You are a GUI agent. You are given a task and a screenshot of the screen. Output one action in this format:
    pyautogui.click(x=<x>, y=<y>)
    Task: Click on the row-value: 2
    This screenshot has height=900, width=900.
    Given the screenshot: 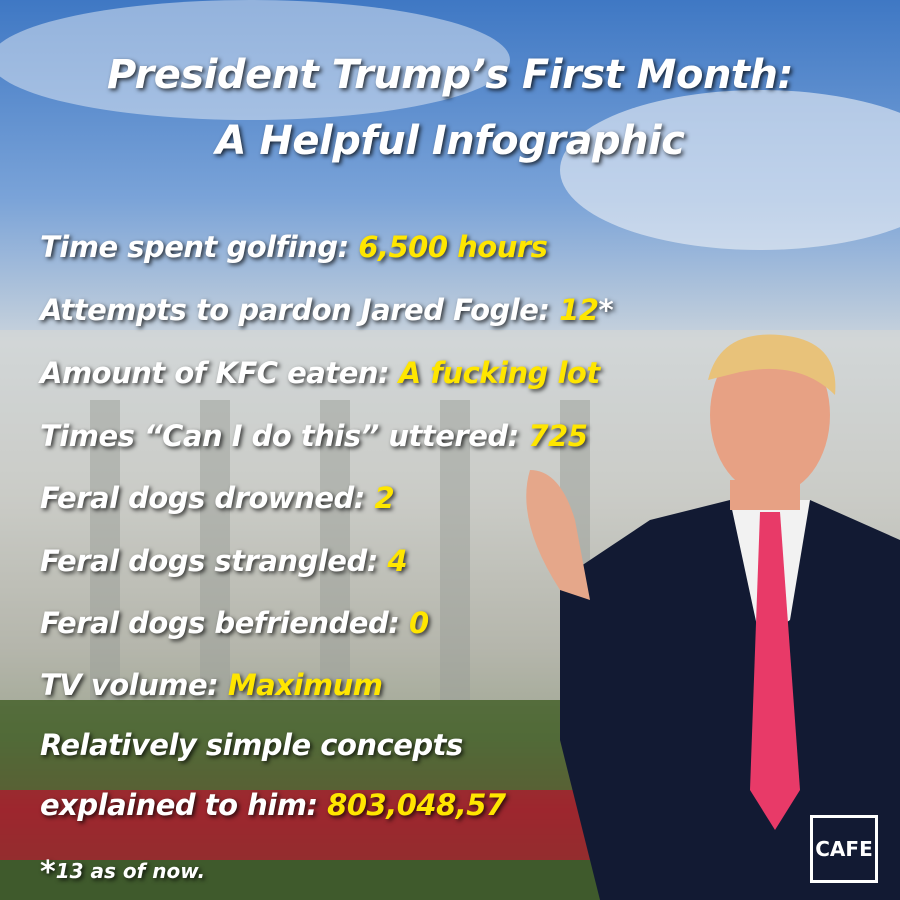 What is the action you would take?
    pyautogui.click(x=384, y=498)
    